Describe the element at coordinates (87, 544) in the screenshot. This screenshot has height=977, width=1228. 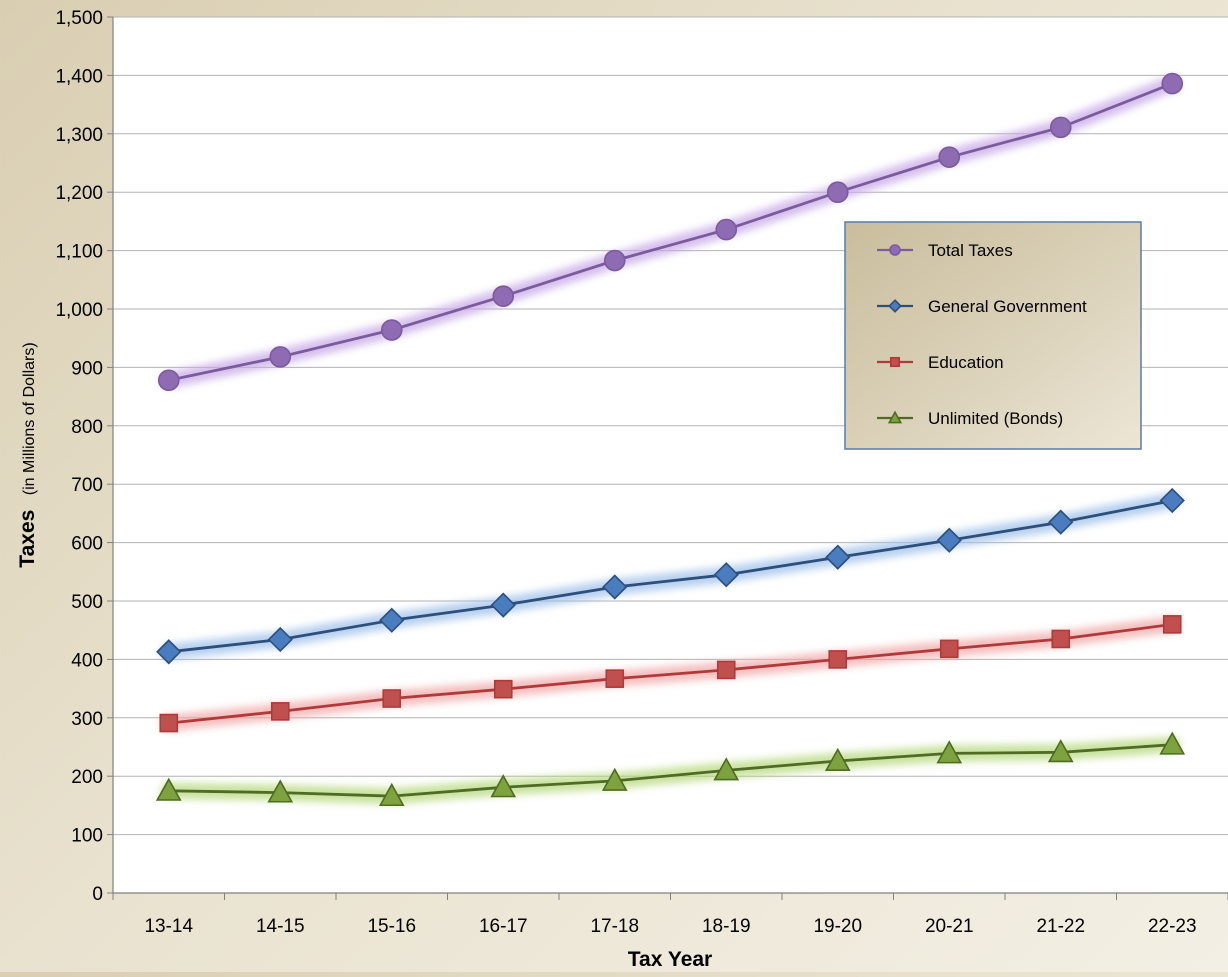
I see `y-tick-label: 600` at that location.